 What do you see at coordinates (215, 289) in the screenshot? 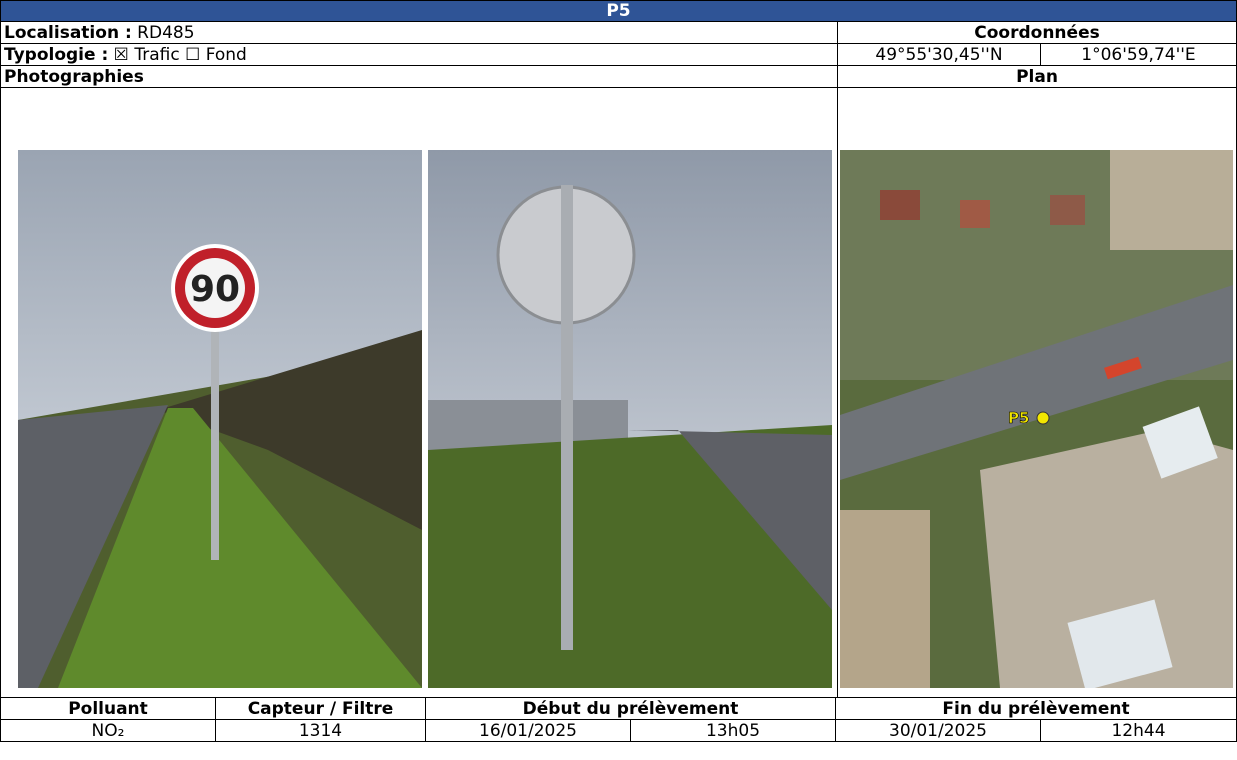
I see `svg-text: 90` at bounding box center [215, 289].